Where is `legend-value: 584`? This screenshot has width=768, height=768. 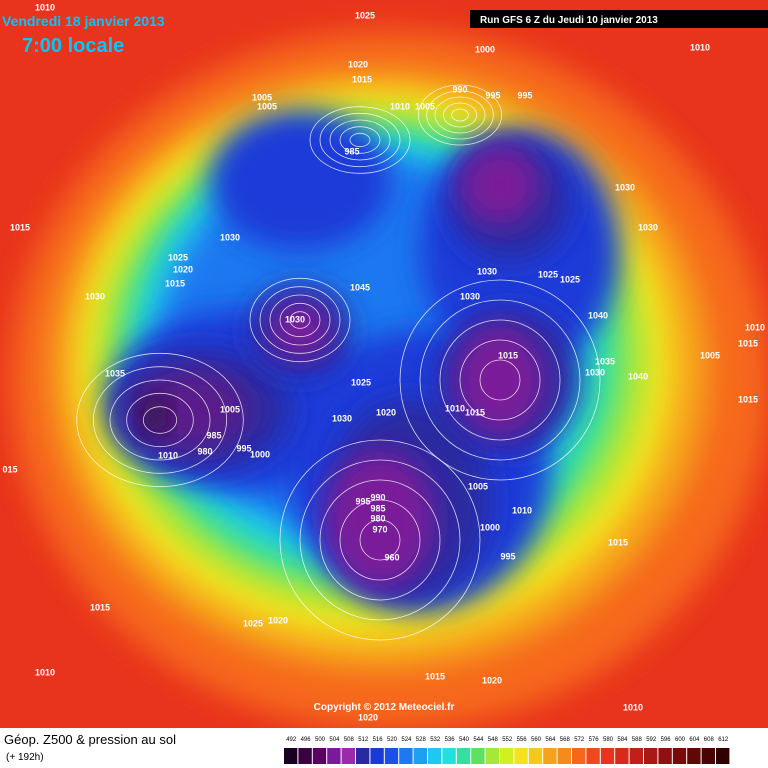 legend-value: 584 is located at coordinates (622, 740).